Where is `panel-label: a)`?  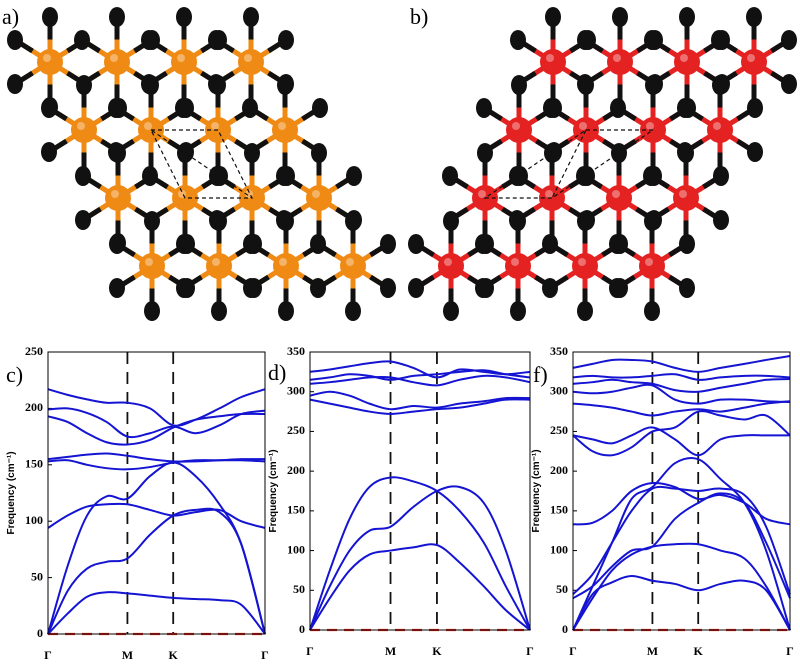
panel-label: a) is located at coordinates (10, 16).